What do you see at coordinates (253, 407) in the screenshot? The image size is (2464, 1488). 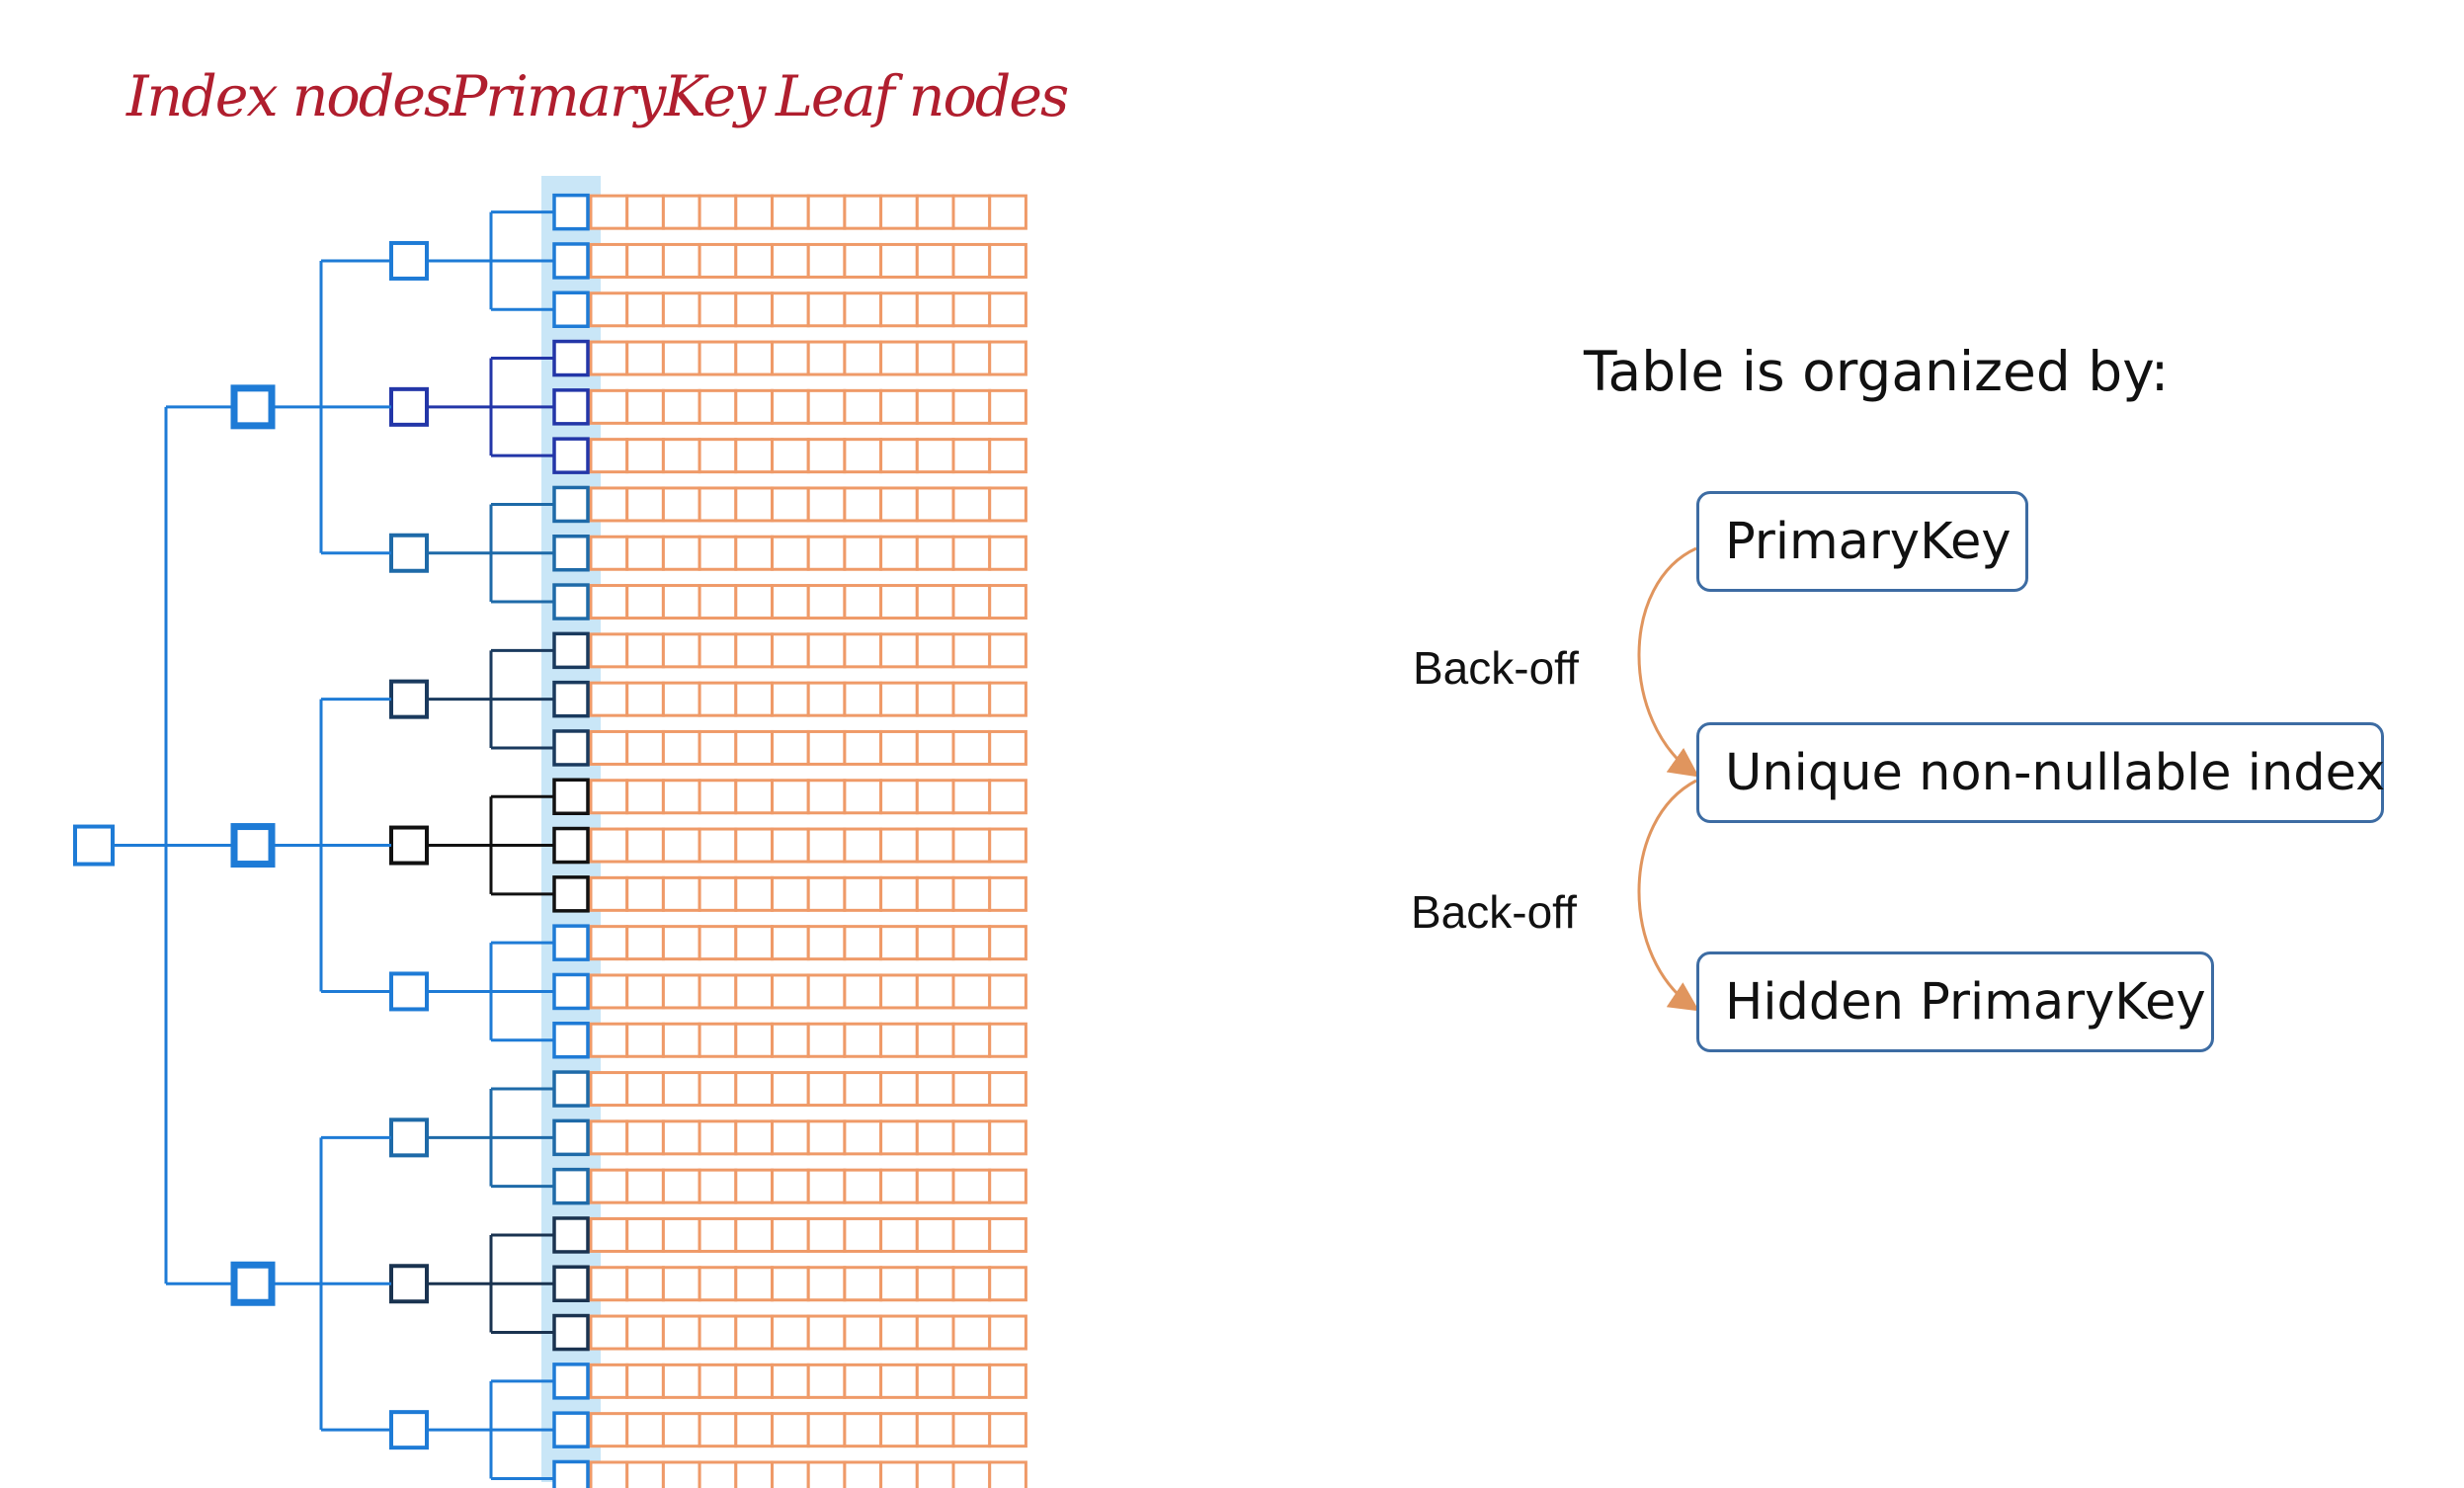 I see `index-node-level1` at bounding box center [253, 407].